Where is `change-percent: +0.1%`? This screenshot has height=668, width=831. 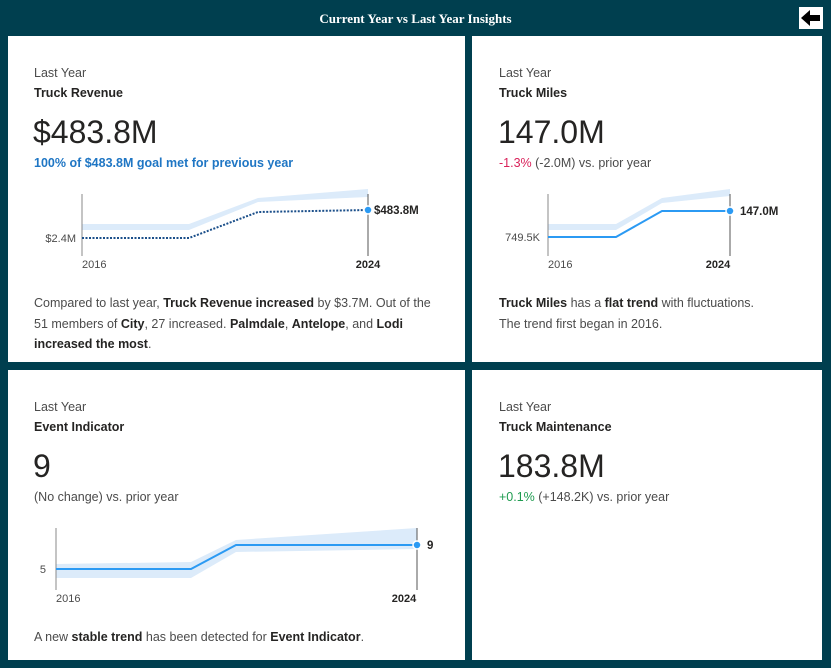 change-percent: +0.1% is located at coordinates (517, 497).